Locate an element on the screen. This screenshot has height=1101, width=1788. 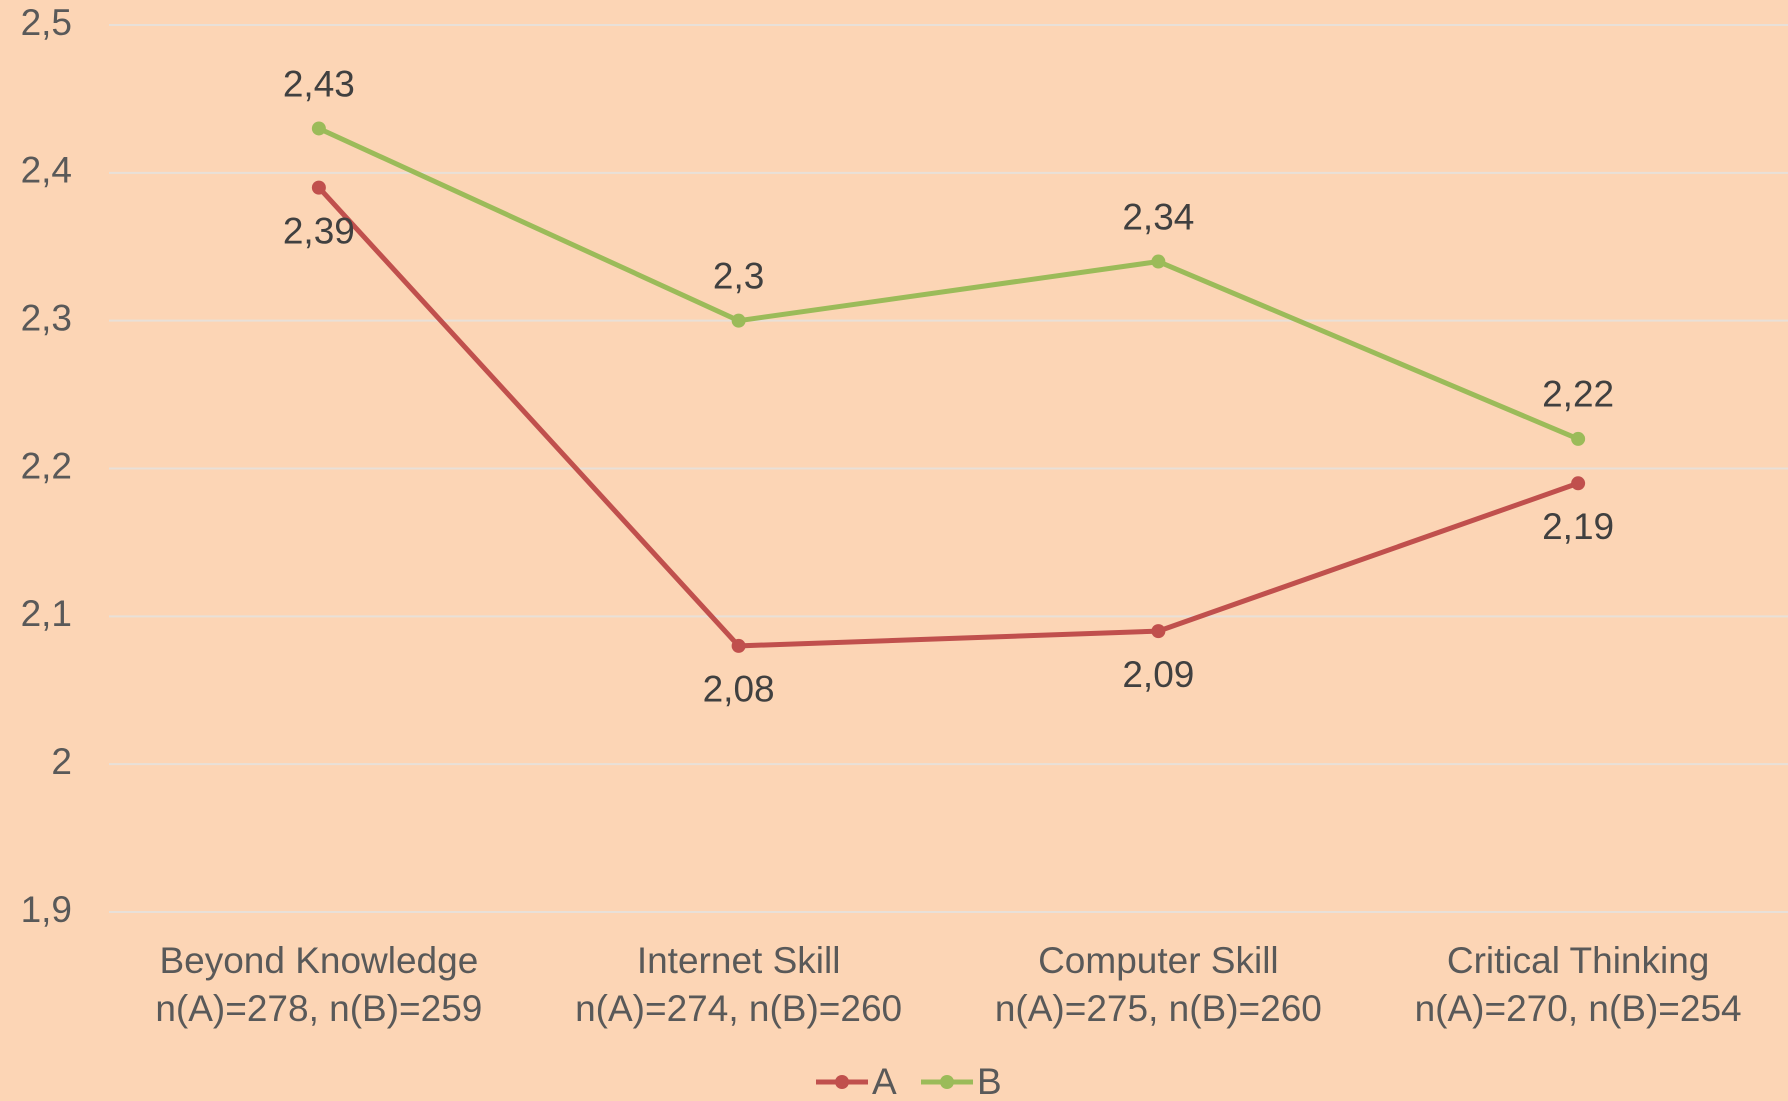
x-tick-label: n(A)=270, n(B)=254 is located at coordinates (1578, 1008).